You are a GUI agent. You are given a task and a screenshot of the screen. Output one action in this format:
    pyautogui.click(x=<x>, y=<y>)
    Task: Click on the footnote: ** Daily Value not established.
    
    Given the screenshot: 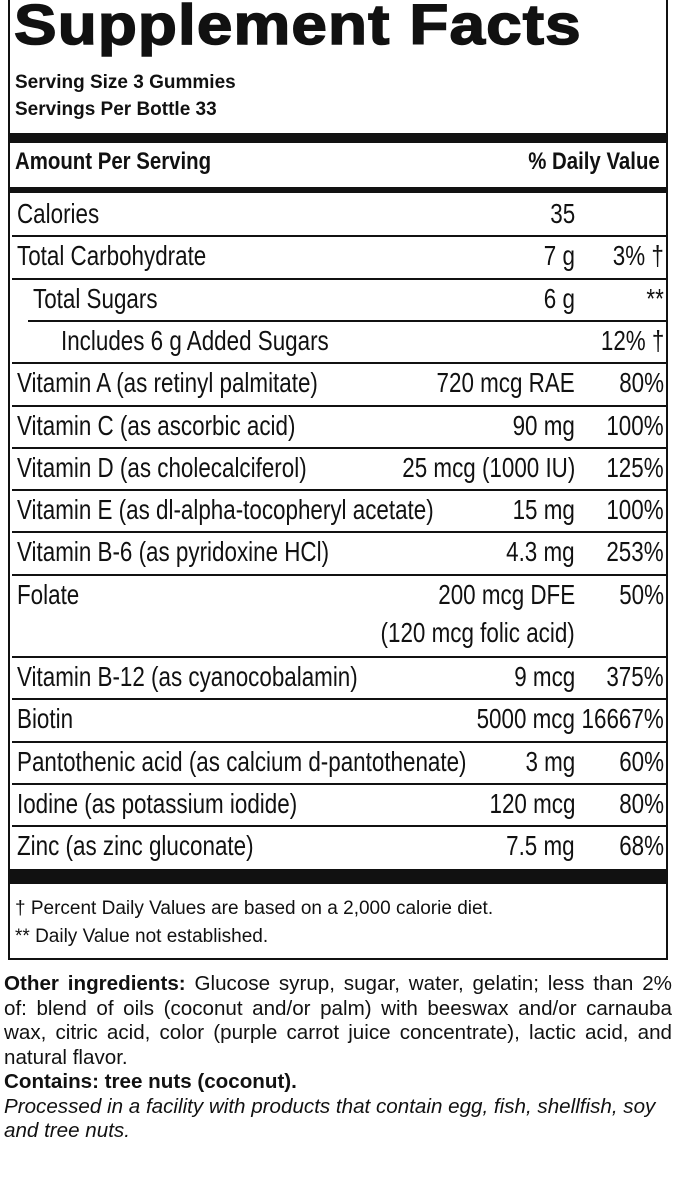 What is the action you would take?
    pyautogui.click(x=142, y=936)
    